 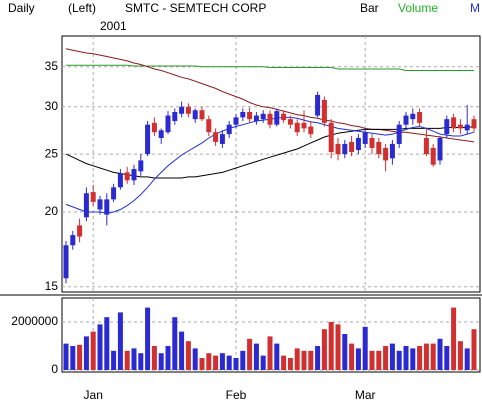 What do you see at coordinates (52, 66) in the screenshot?
I see `y-tick-label: 35` at bounding box center [52, 66].